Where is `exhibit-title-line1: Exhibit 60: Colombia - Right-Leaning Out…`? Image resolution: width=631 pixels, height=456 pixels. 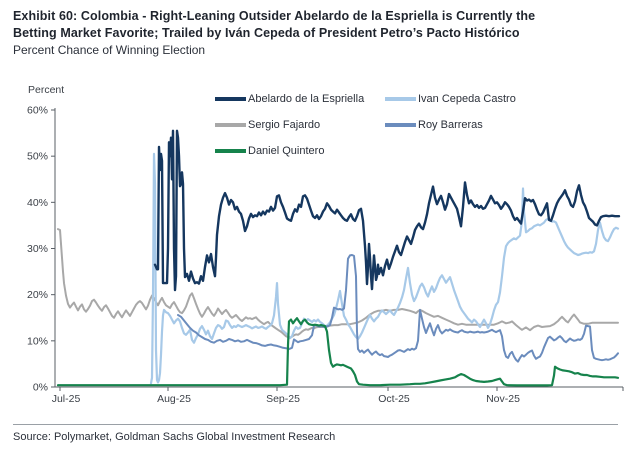 exhibit-title-line1: Exhibit 60: Colombia - Right-Leaning Out… is located at coordinates (274, 16).